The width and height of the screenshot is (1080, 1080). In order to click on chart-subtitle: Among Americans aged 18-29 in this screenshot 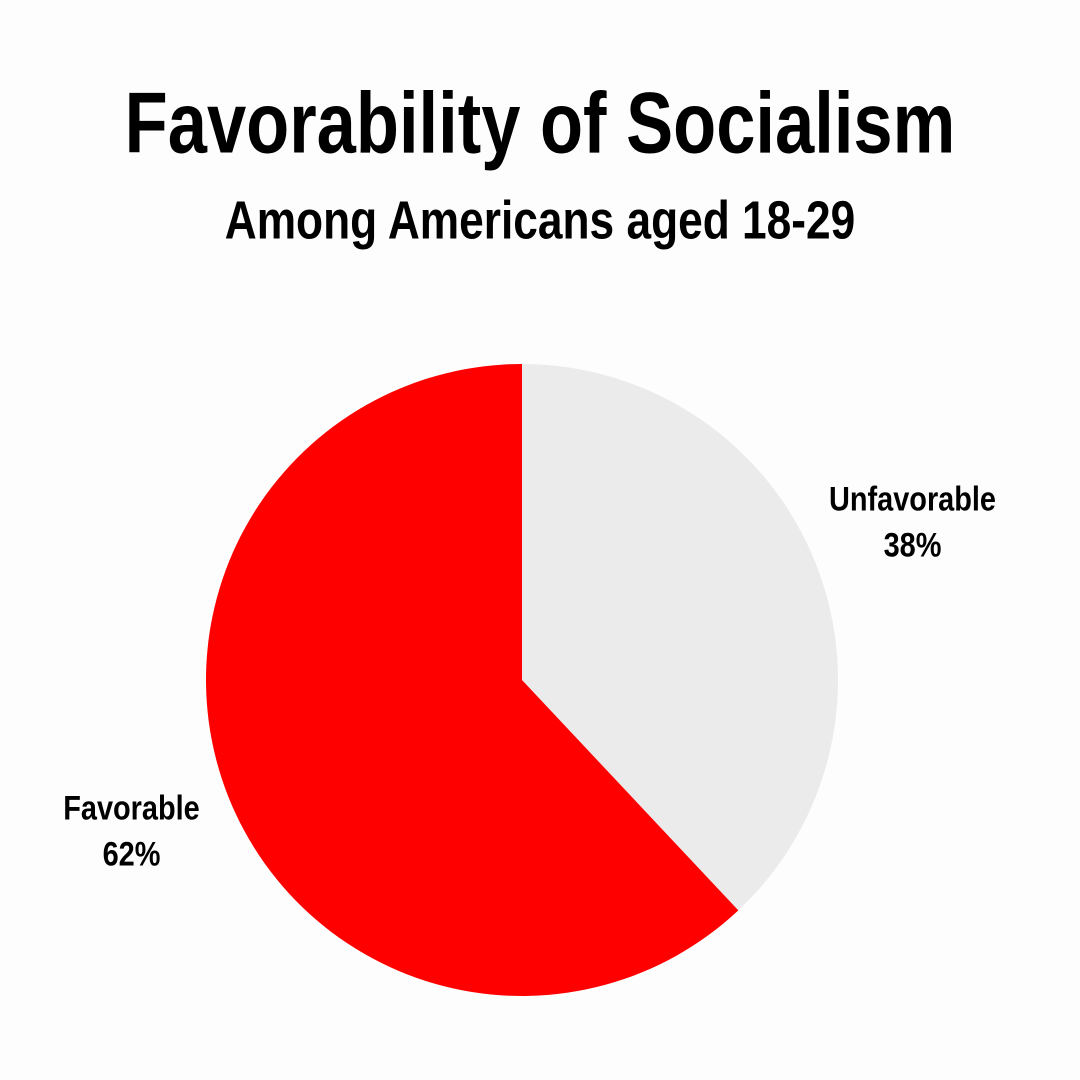, I will do `click(540, 220)`.